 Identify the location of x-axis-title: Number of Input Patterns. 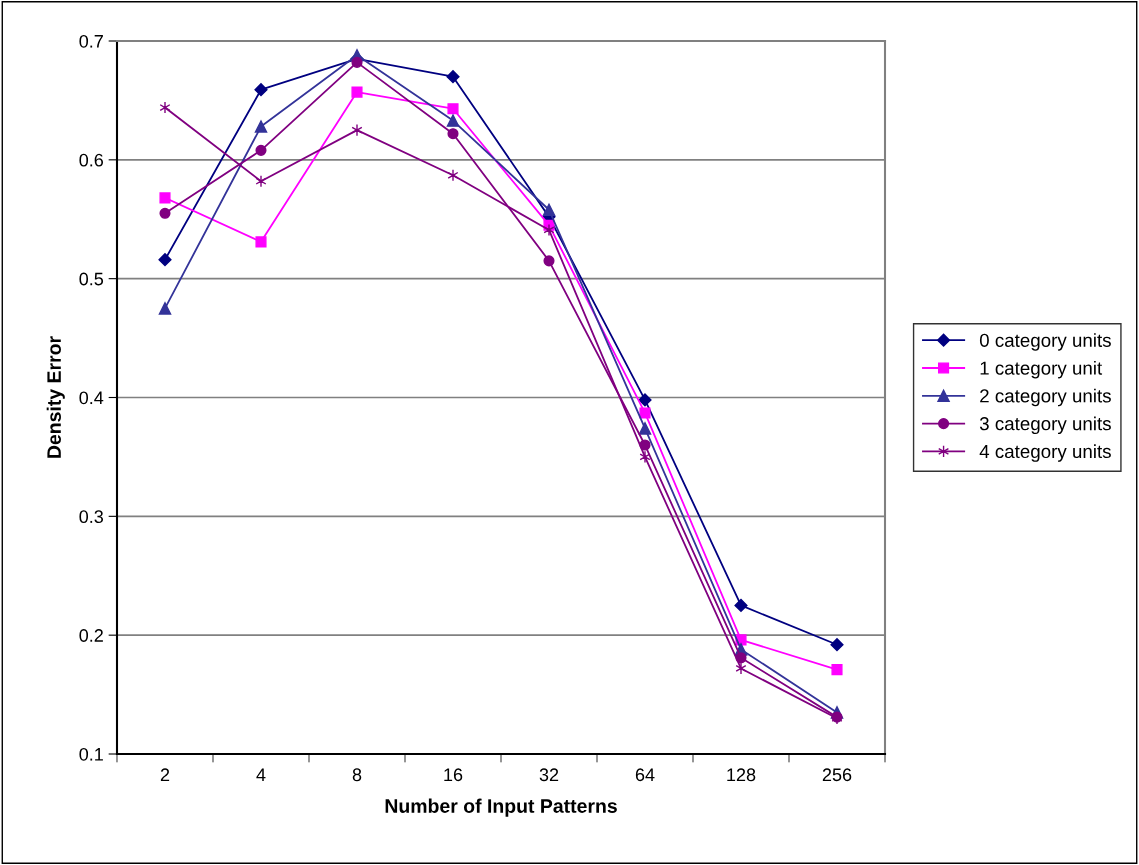
(501, 807).